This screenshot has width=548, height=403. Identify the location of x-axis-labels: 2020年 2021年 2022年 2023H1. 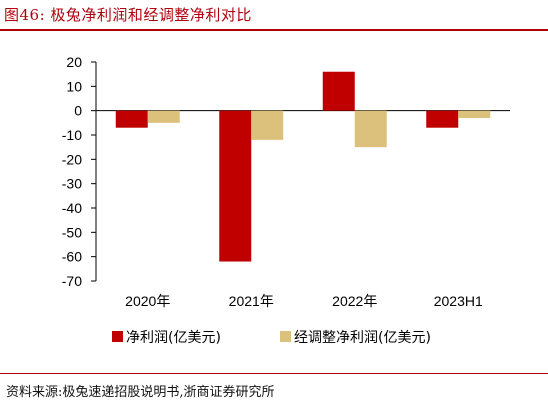
(304, 301).